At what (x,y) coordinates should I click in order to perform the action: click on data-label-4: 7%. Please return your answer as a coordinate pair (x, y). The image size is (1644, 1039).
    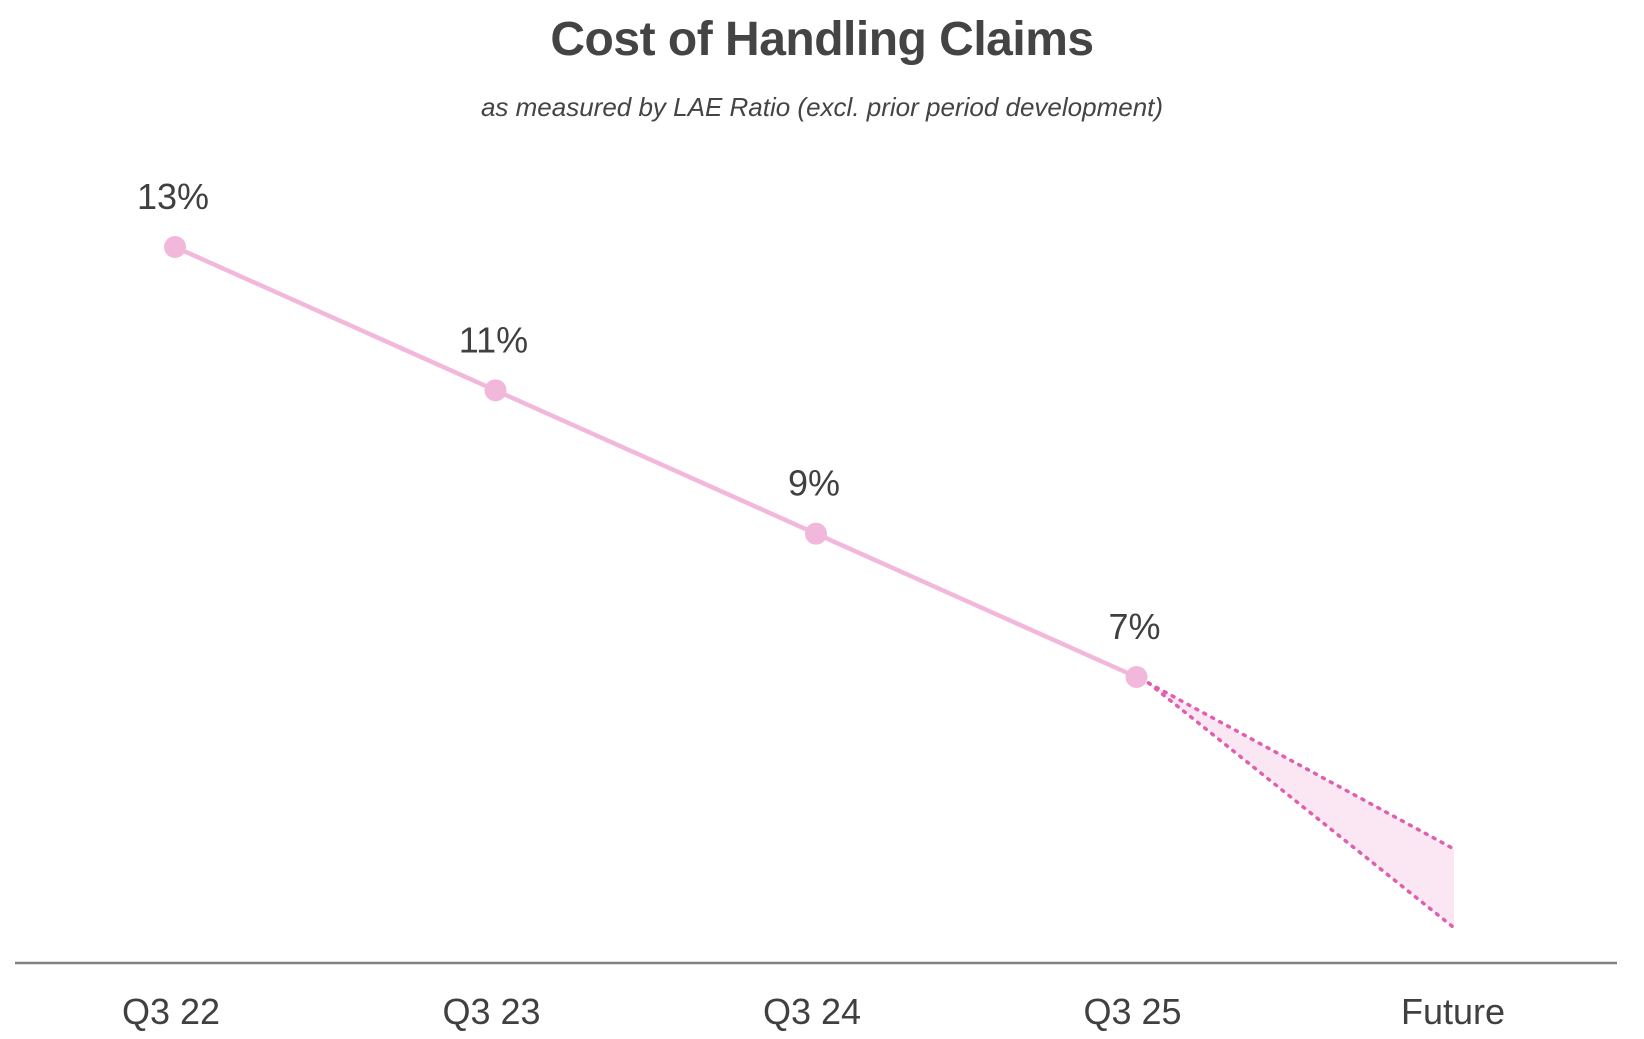
    Looking at the image, I should click on (1134, 626).